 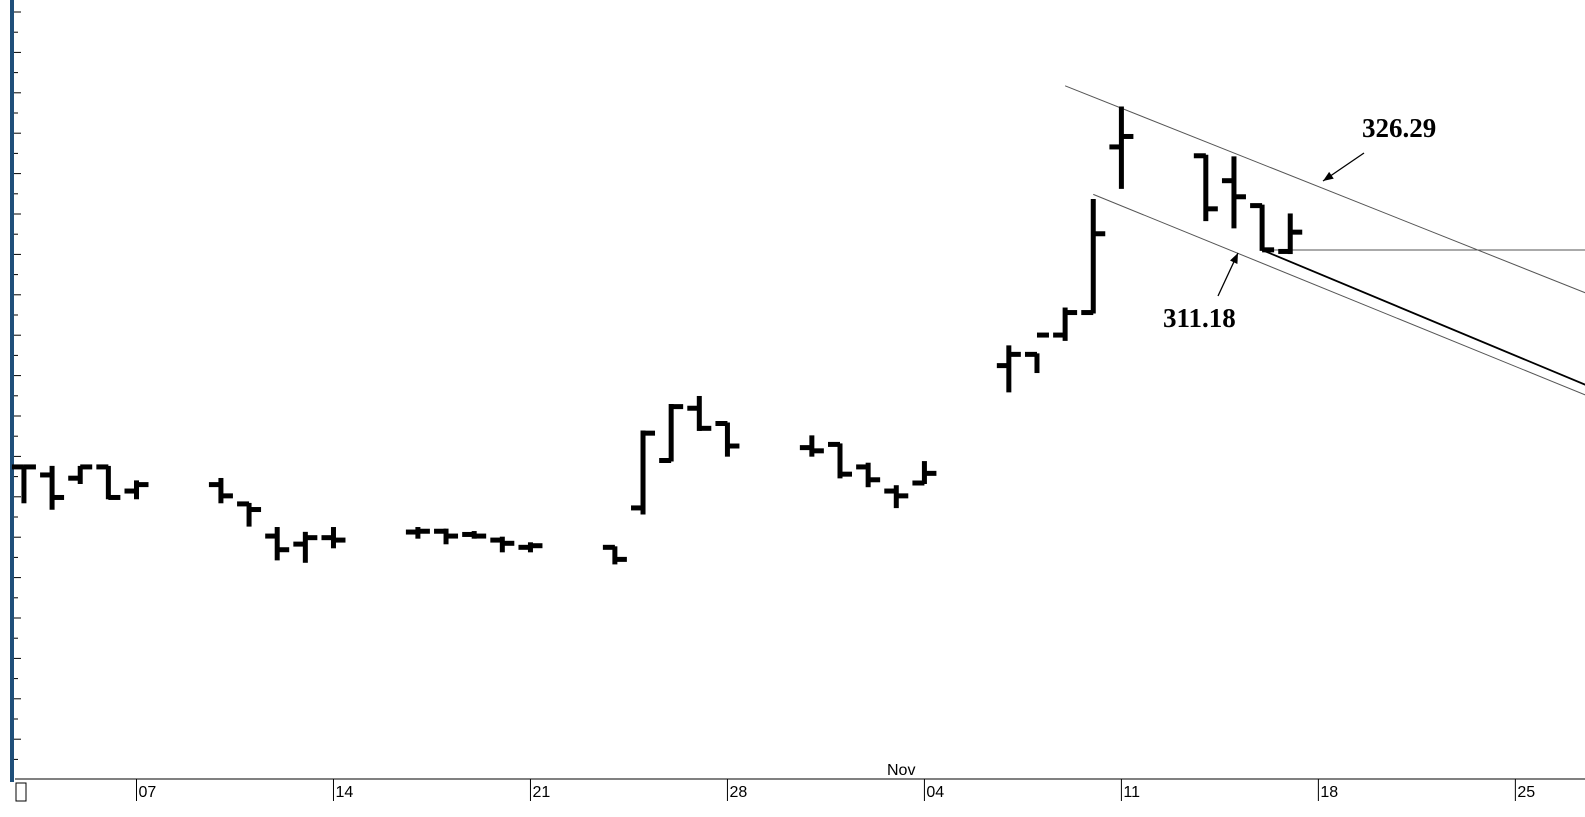 I want to click on left-axis-bar, so click(x=12, y=391).